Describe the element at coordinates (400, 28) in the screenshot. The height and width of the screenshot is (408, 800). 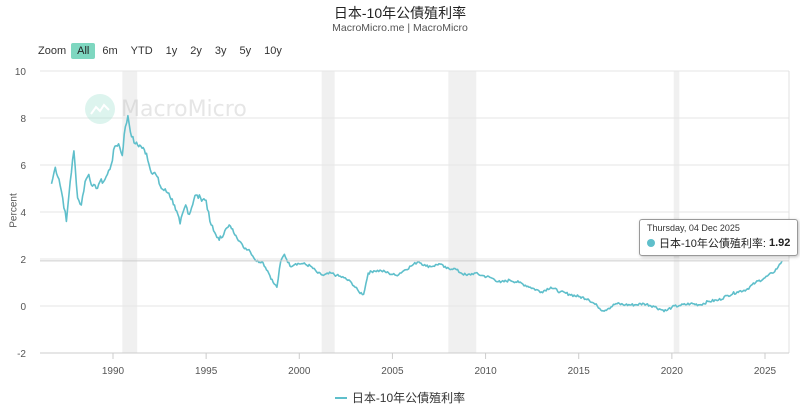
I see `chart-subtitle: MacroMicro.me | MacroMicro` at that location.